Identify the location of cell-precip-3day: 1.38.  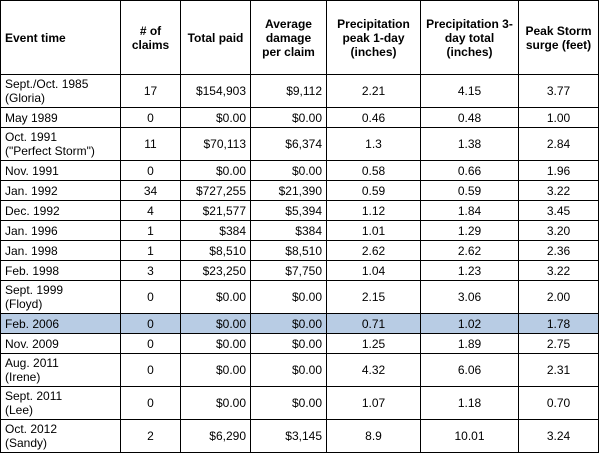
(469, 144).